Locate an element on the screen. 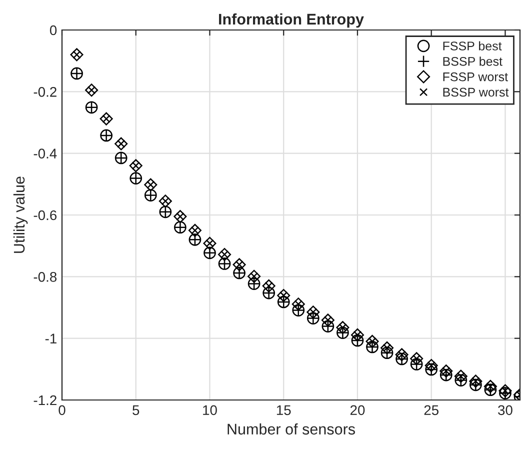 The width and height of the screenshot is (529, 450). chart-title: Information Entropy is located at coordinates (291, 20).